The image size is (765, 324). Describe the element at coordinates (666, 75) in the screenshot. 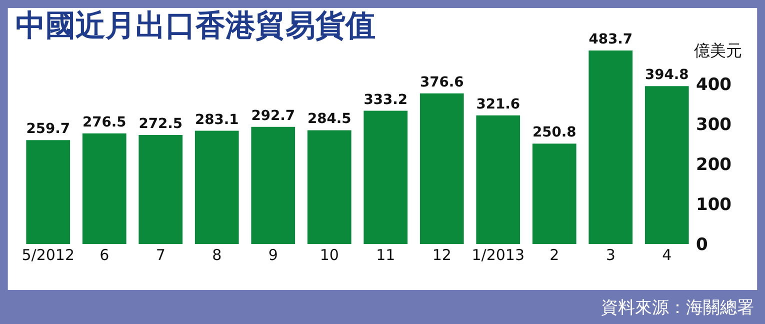

I see `data-label: 394.8` at that location.